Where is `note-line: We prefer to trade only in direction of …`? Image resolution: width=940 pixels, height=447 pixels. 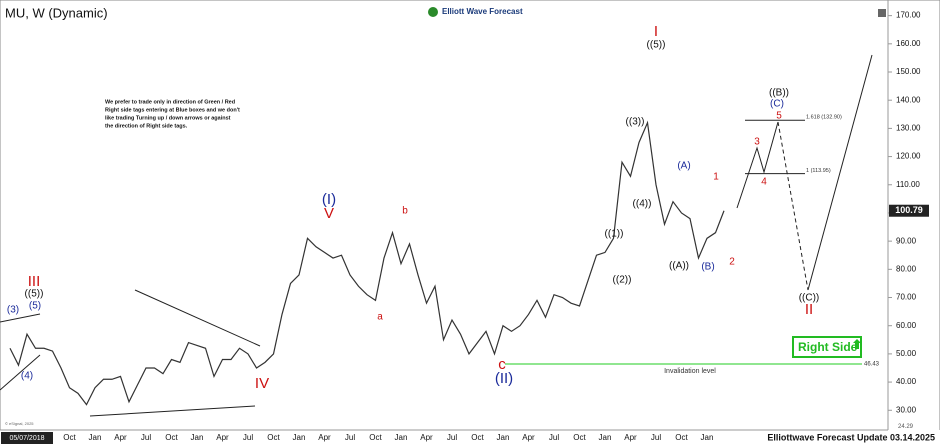 note-line: We prefer to trade only in direction of … is located at coordinates (170, 102).